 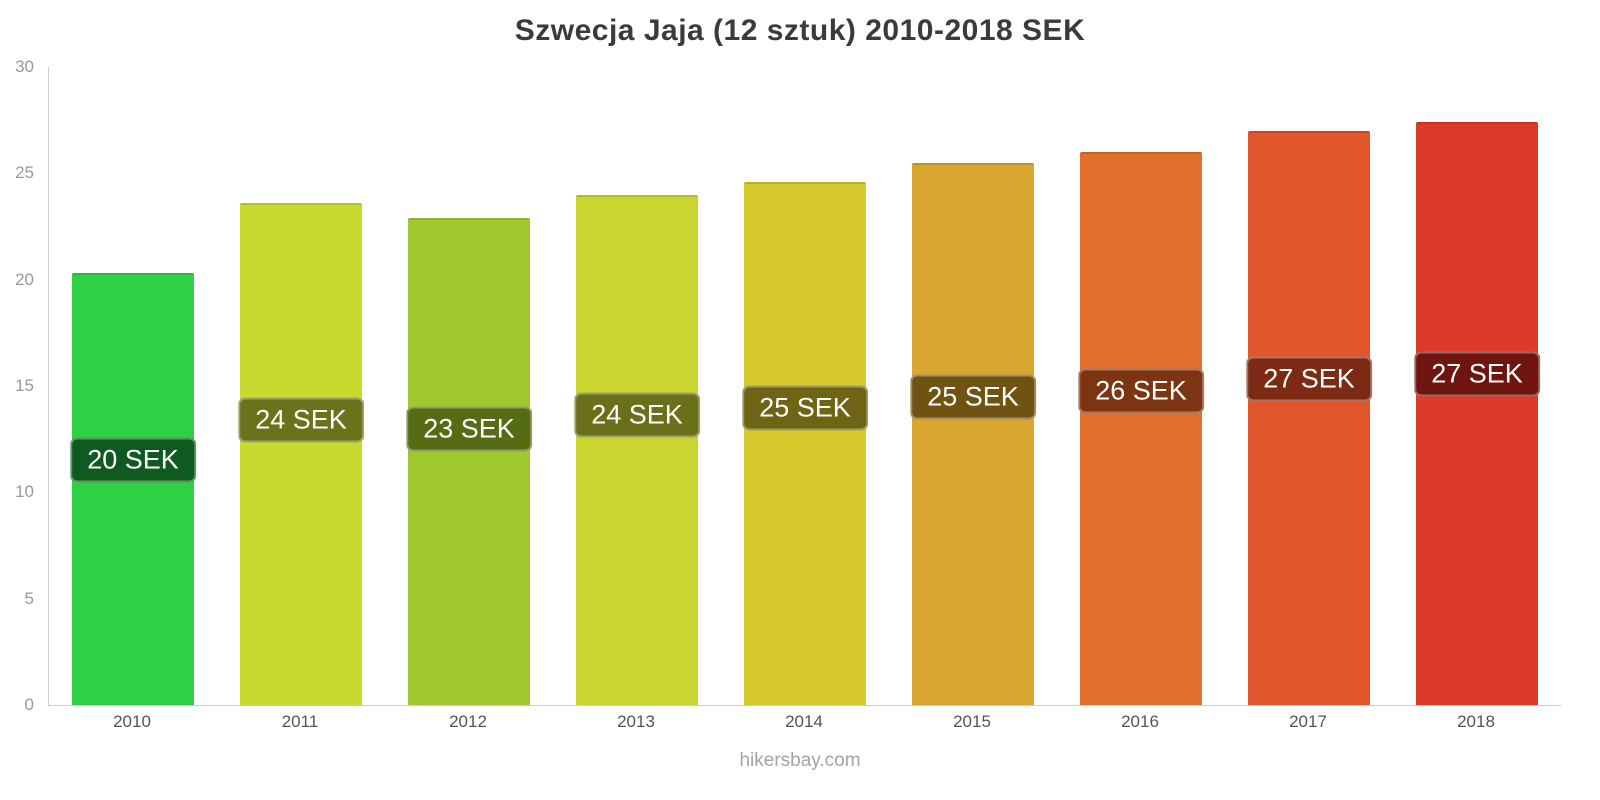 What do you see at coordinates (24, 173) in the screenshot?
I see `y-tick-25: 25` at bounding box center [24, 173].